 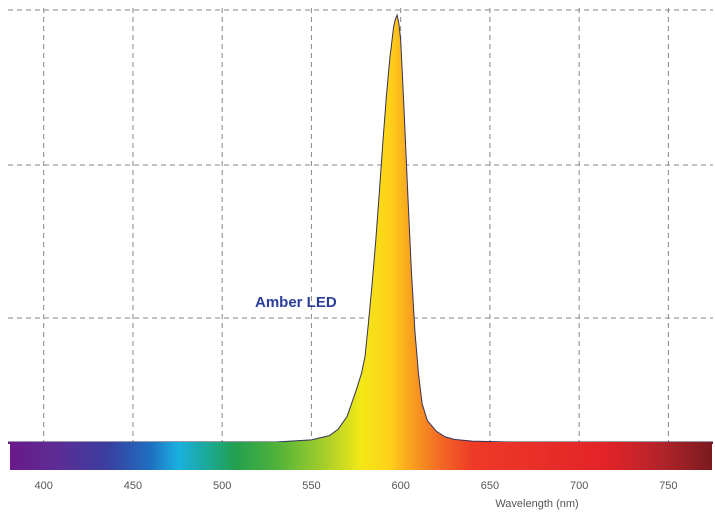 I want to click on x-tick-label: 450, so click(x=133, y=486).